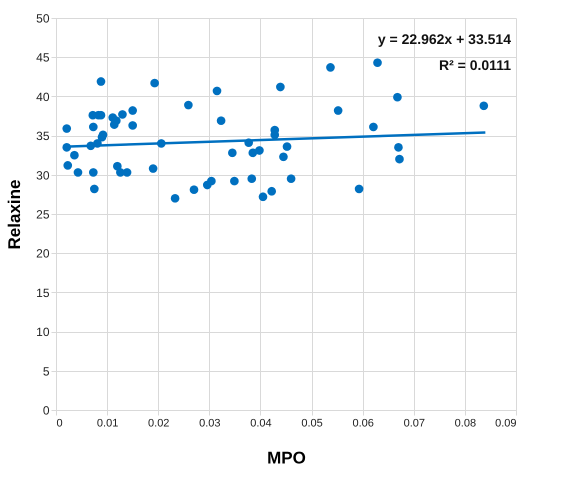  I want to click on x-tick-label: 0.09, so click(505, 424).